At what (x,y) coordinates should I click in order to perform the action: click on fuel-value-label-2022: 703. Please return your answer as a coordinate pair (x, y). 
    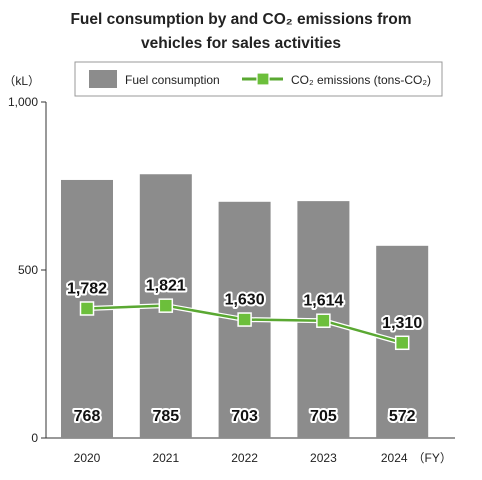
    Looking at the image, I should click on (244, 416).